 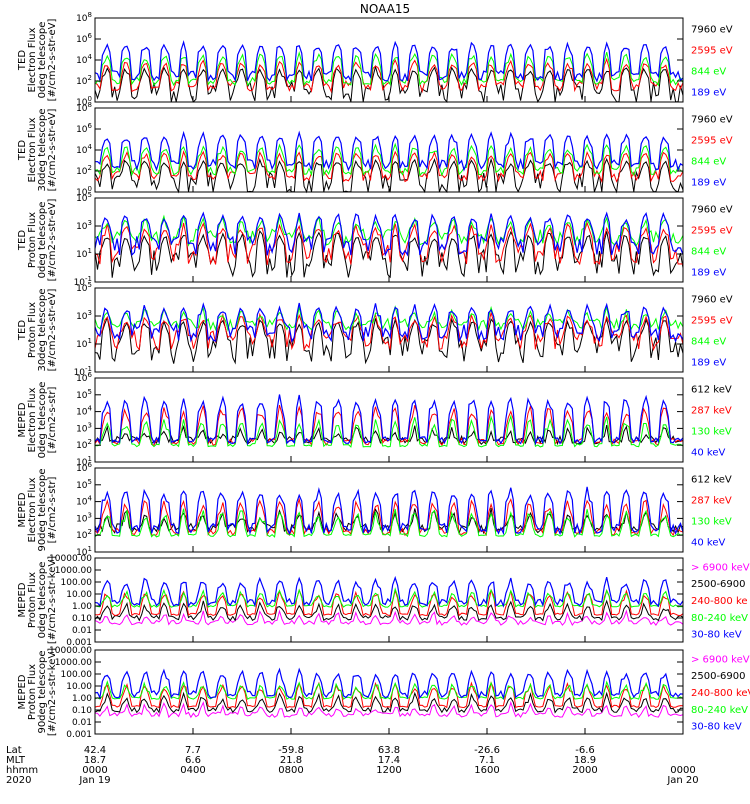 What do you see at coordinates (94, 770) in the screenshot?
I see `x-tick-label: 0000` at bounding box center [94, 770].